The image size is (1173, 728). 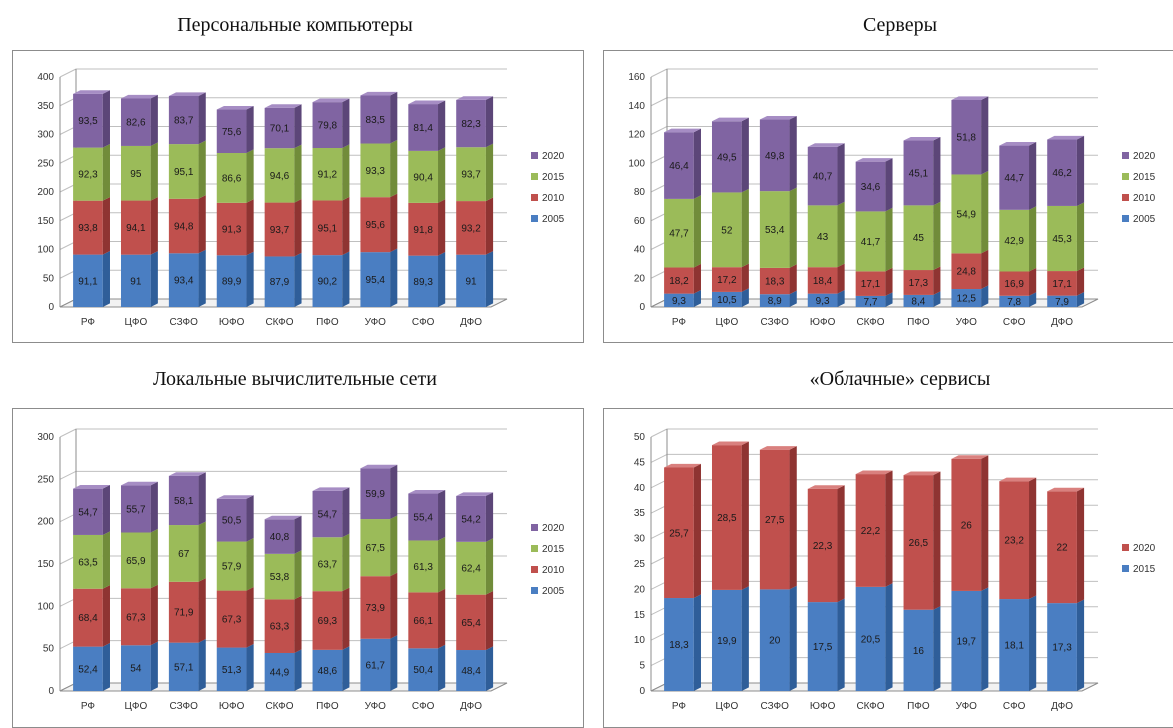 What do you see at coordinates (640, 192) in the screenshot?
I see `y-tick-label: 80` at bounding box center [640, 192].